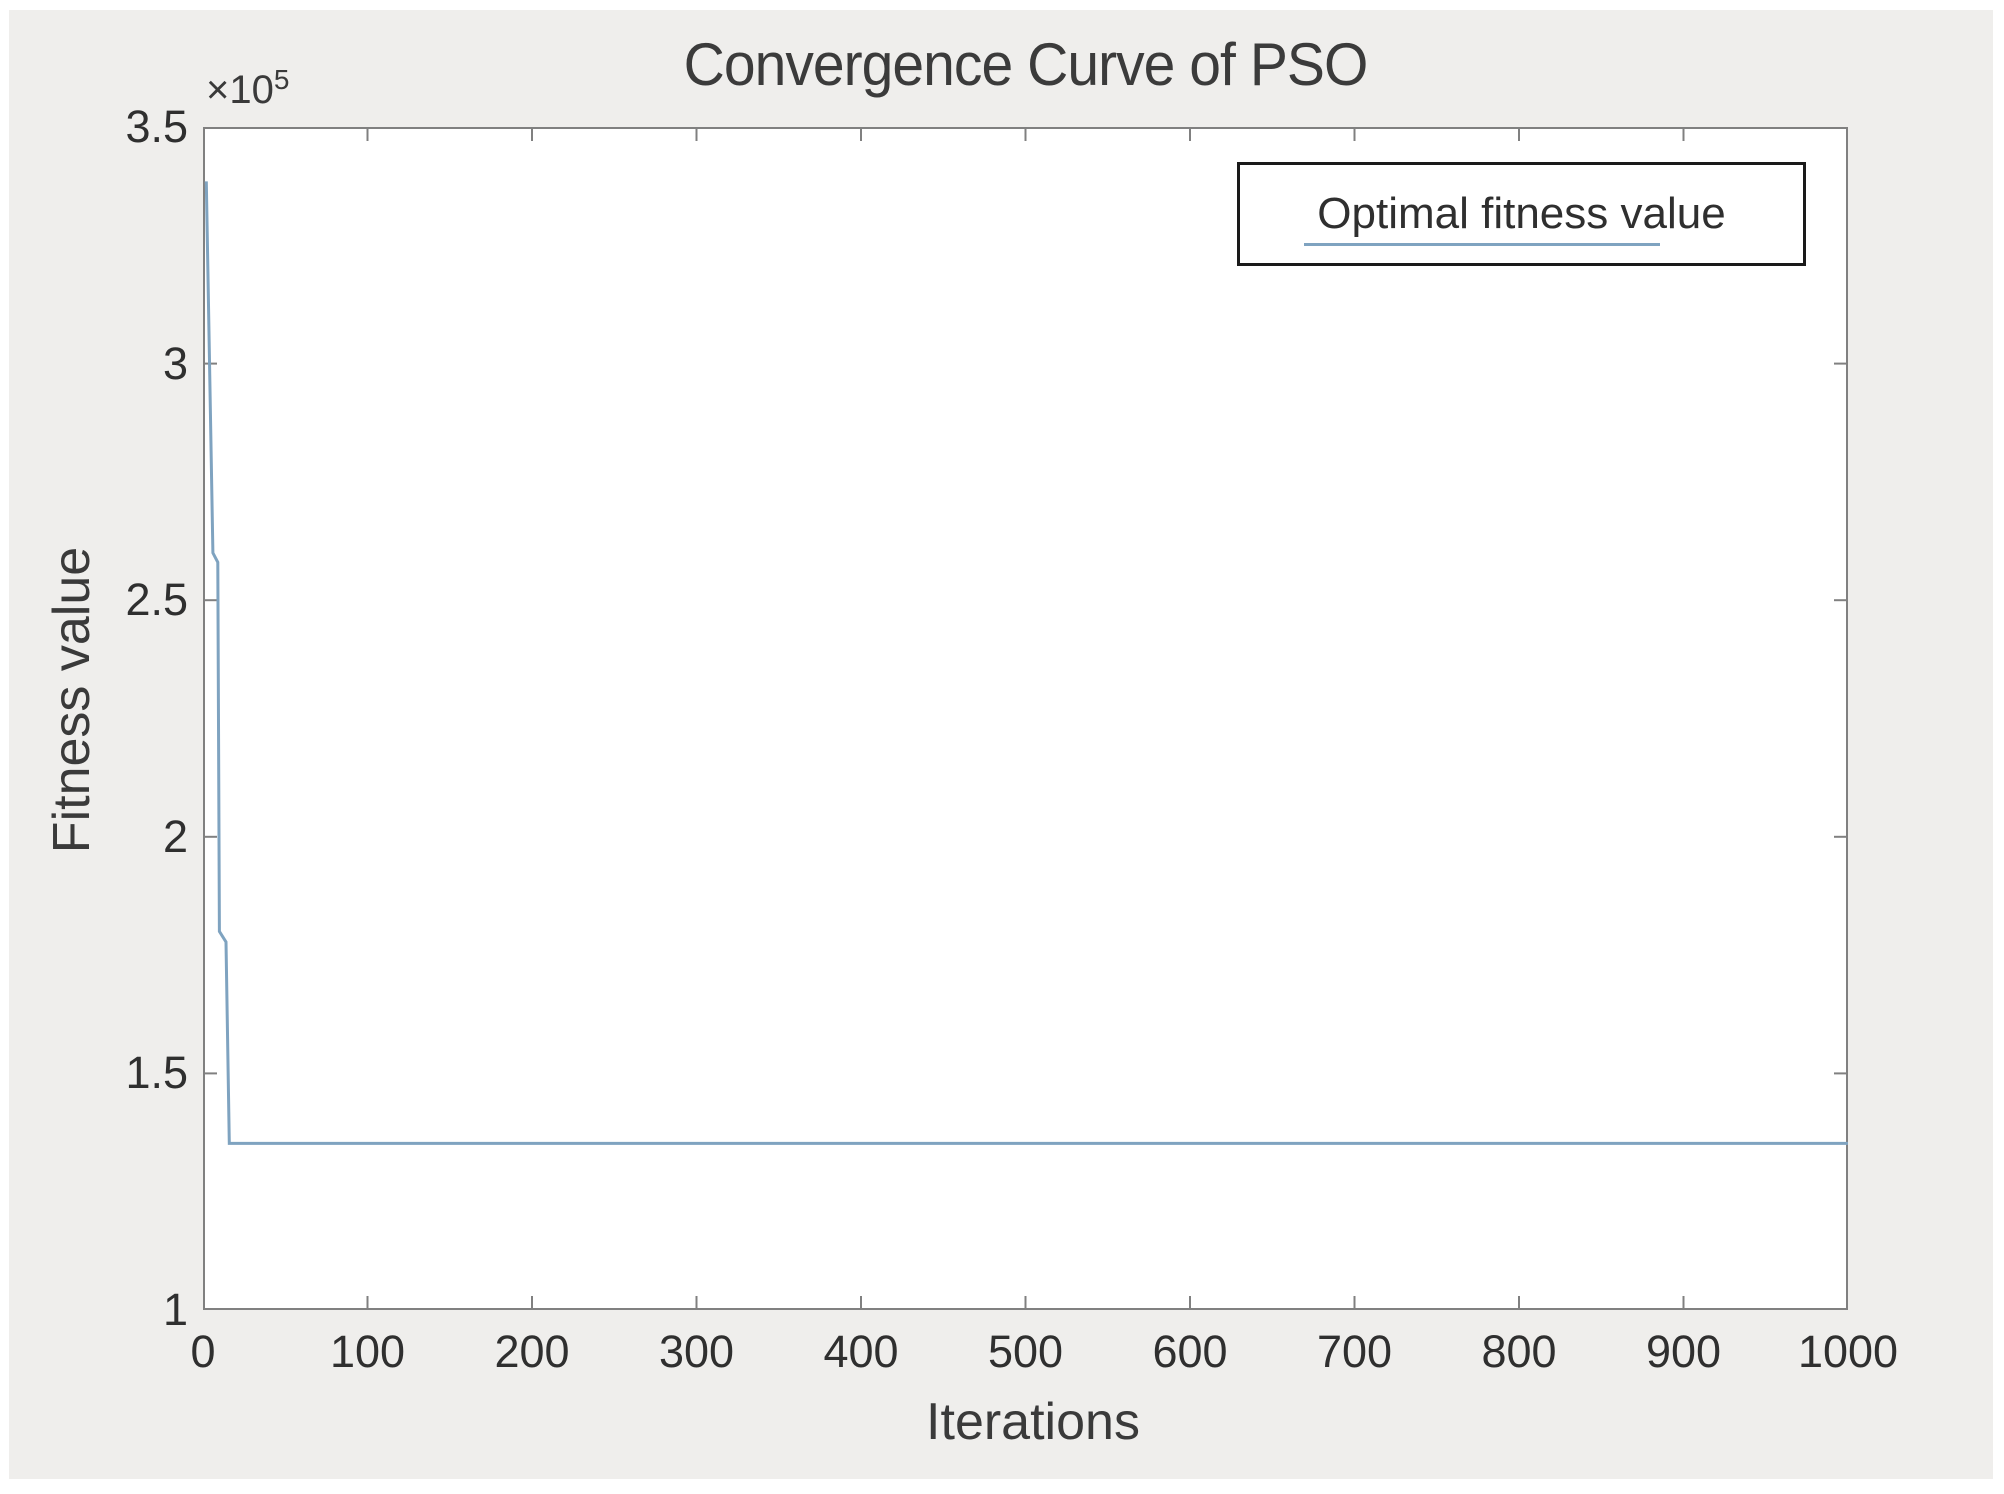 Image resolution: width=2004 pixels, height=1494 pixels. I want to click on x-axis-label: Iterations, so click(1033, 1422).